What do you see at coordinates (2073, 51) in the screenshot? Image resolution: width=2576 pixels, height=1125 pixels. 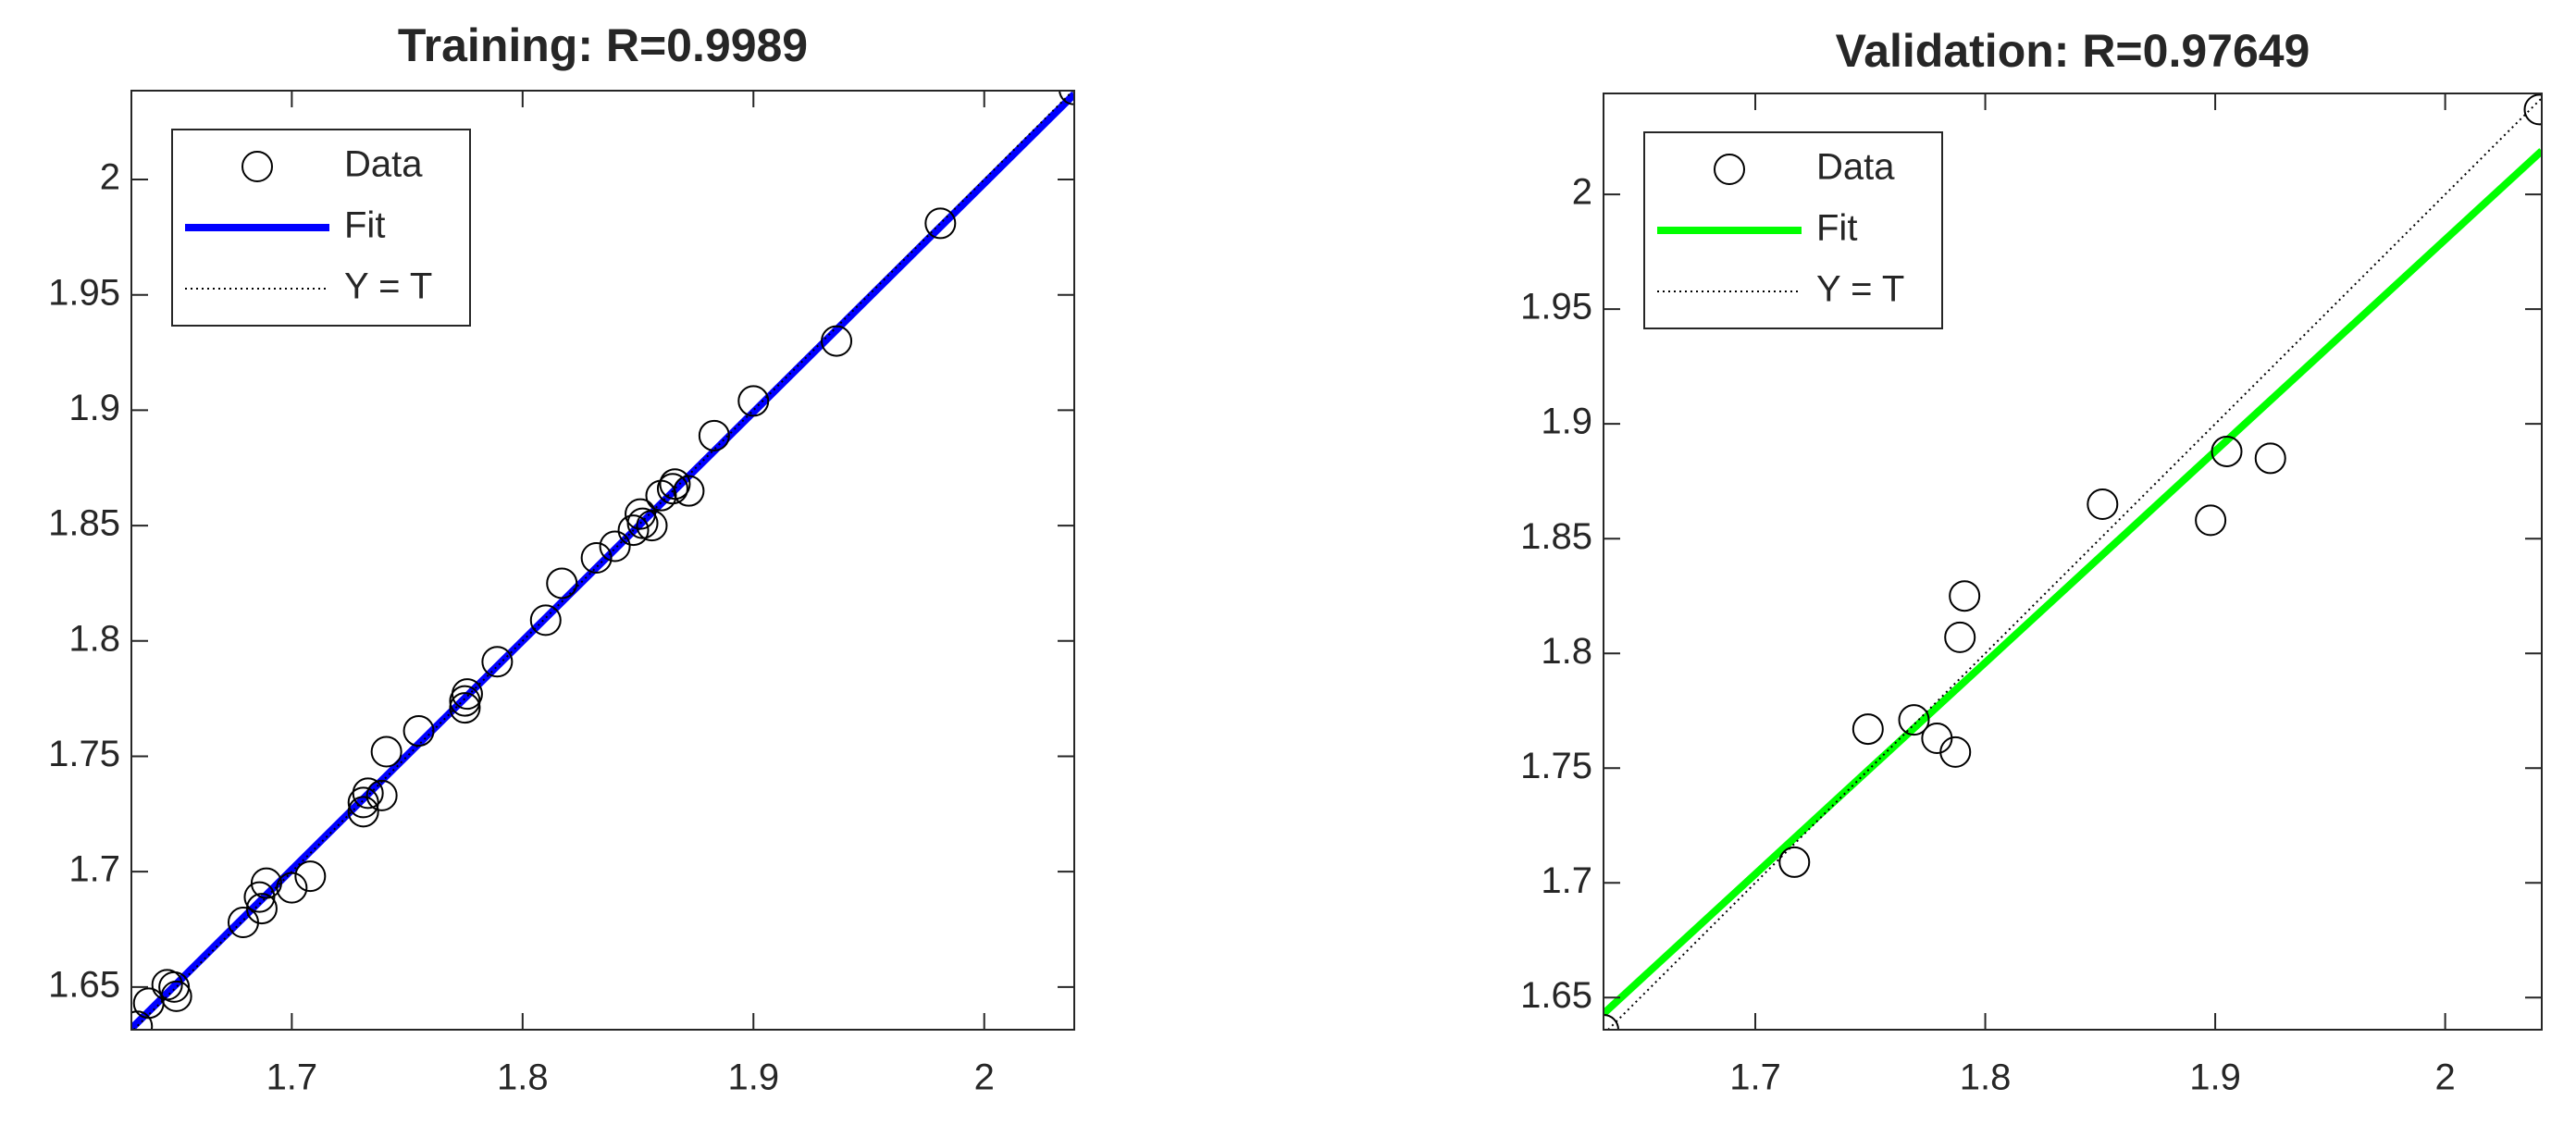 I see `chart-title: Validation: R=0.97649` at bounding box center [2073, 51].